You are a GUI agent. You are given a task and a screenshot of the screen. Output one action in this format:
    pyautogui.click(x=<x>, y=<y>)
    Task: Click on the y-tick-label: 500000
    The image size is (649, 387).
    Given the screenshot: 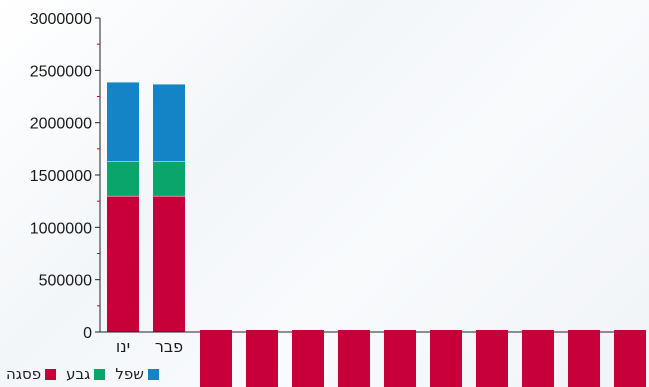 What is the action you would take?
    pyautogui.click(x=65, y=281)
    